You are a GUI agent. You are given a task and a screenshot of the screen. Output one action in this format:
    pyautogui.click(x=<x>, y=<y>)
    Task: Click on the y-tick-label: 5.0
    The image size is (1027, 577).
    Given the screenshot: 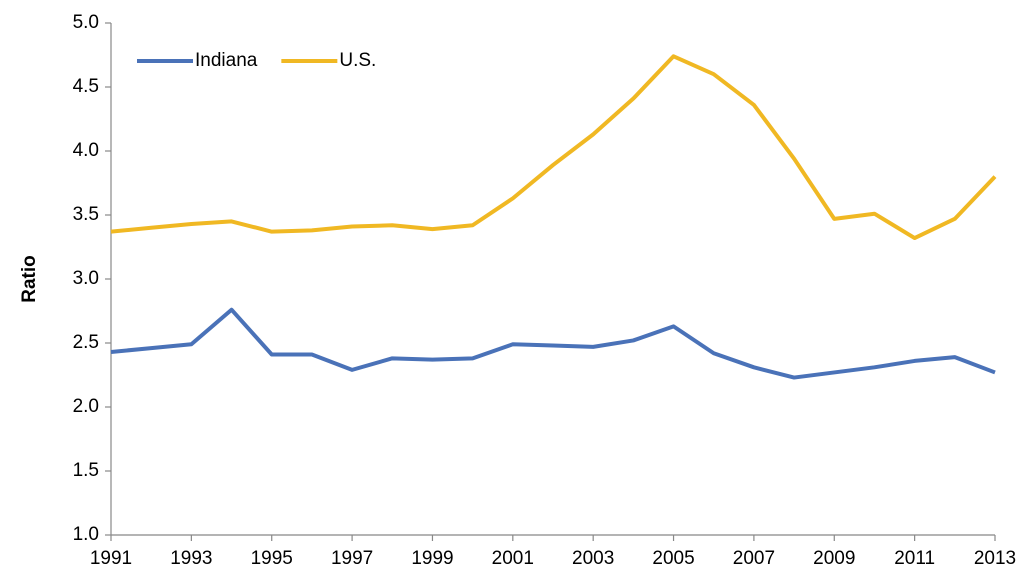 What is the action you would take?
    pyautogui.click(x=86, y=22)
    